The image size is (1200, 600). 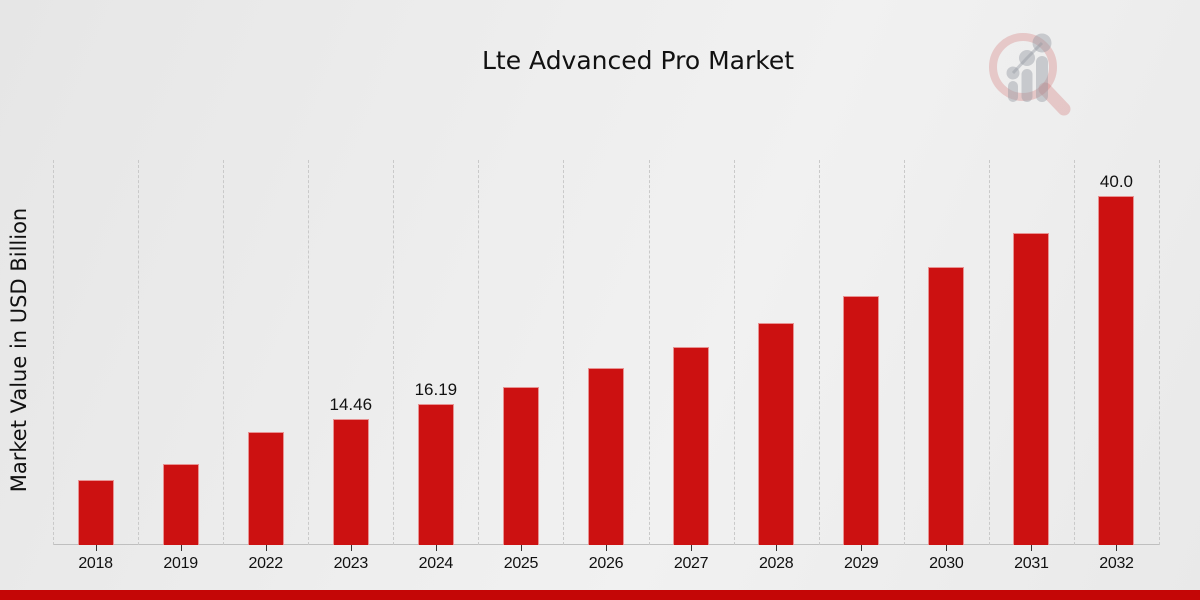 What do you see at coordinates (1116, 181) in the screenshot?
I see `bar-value-label-2032: 40.0` at bounding box center [1116, 181].